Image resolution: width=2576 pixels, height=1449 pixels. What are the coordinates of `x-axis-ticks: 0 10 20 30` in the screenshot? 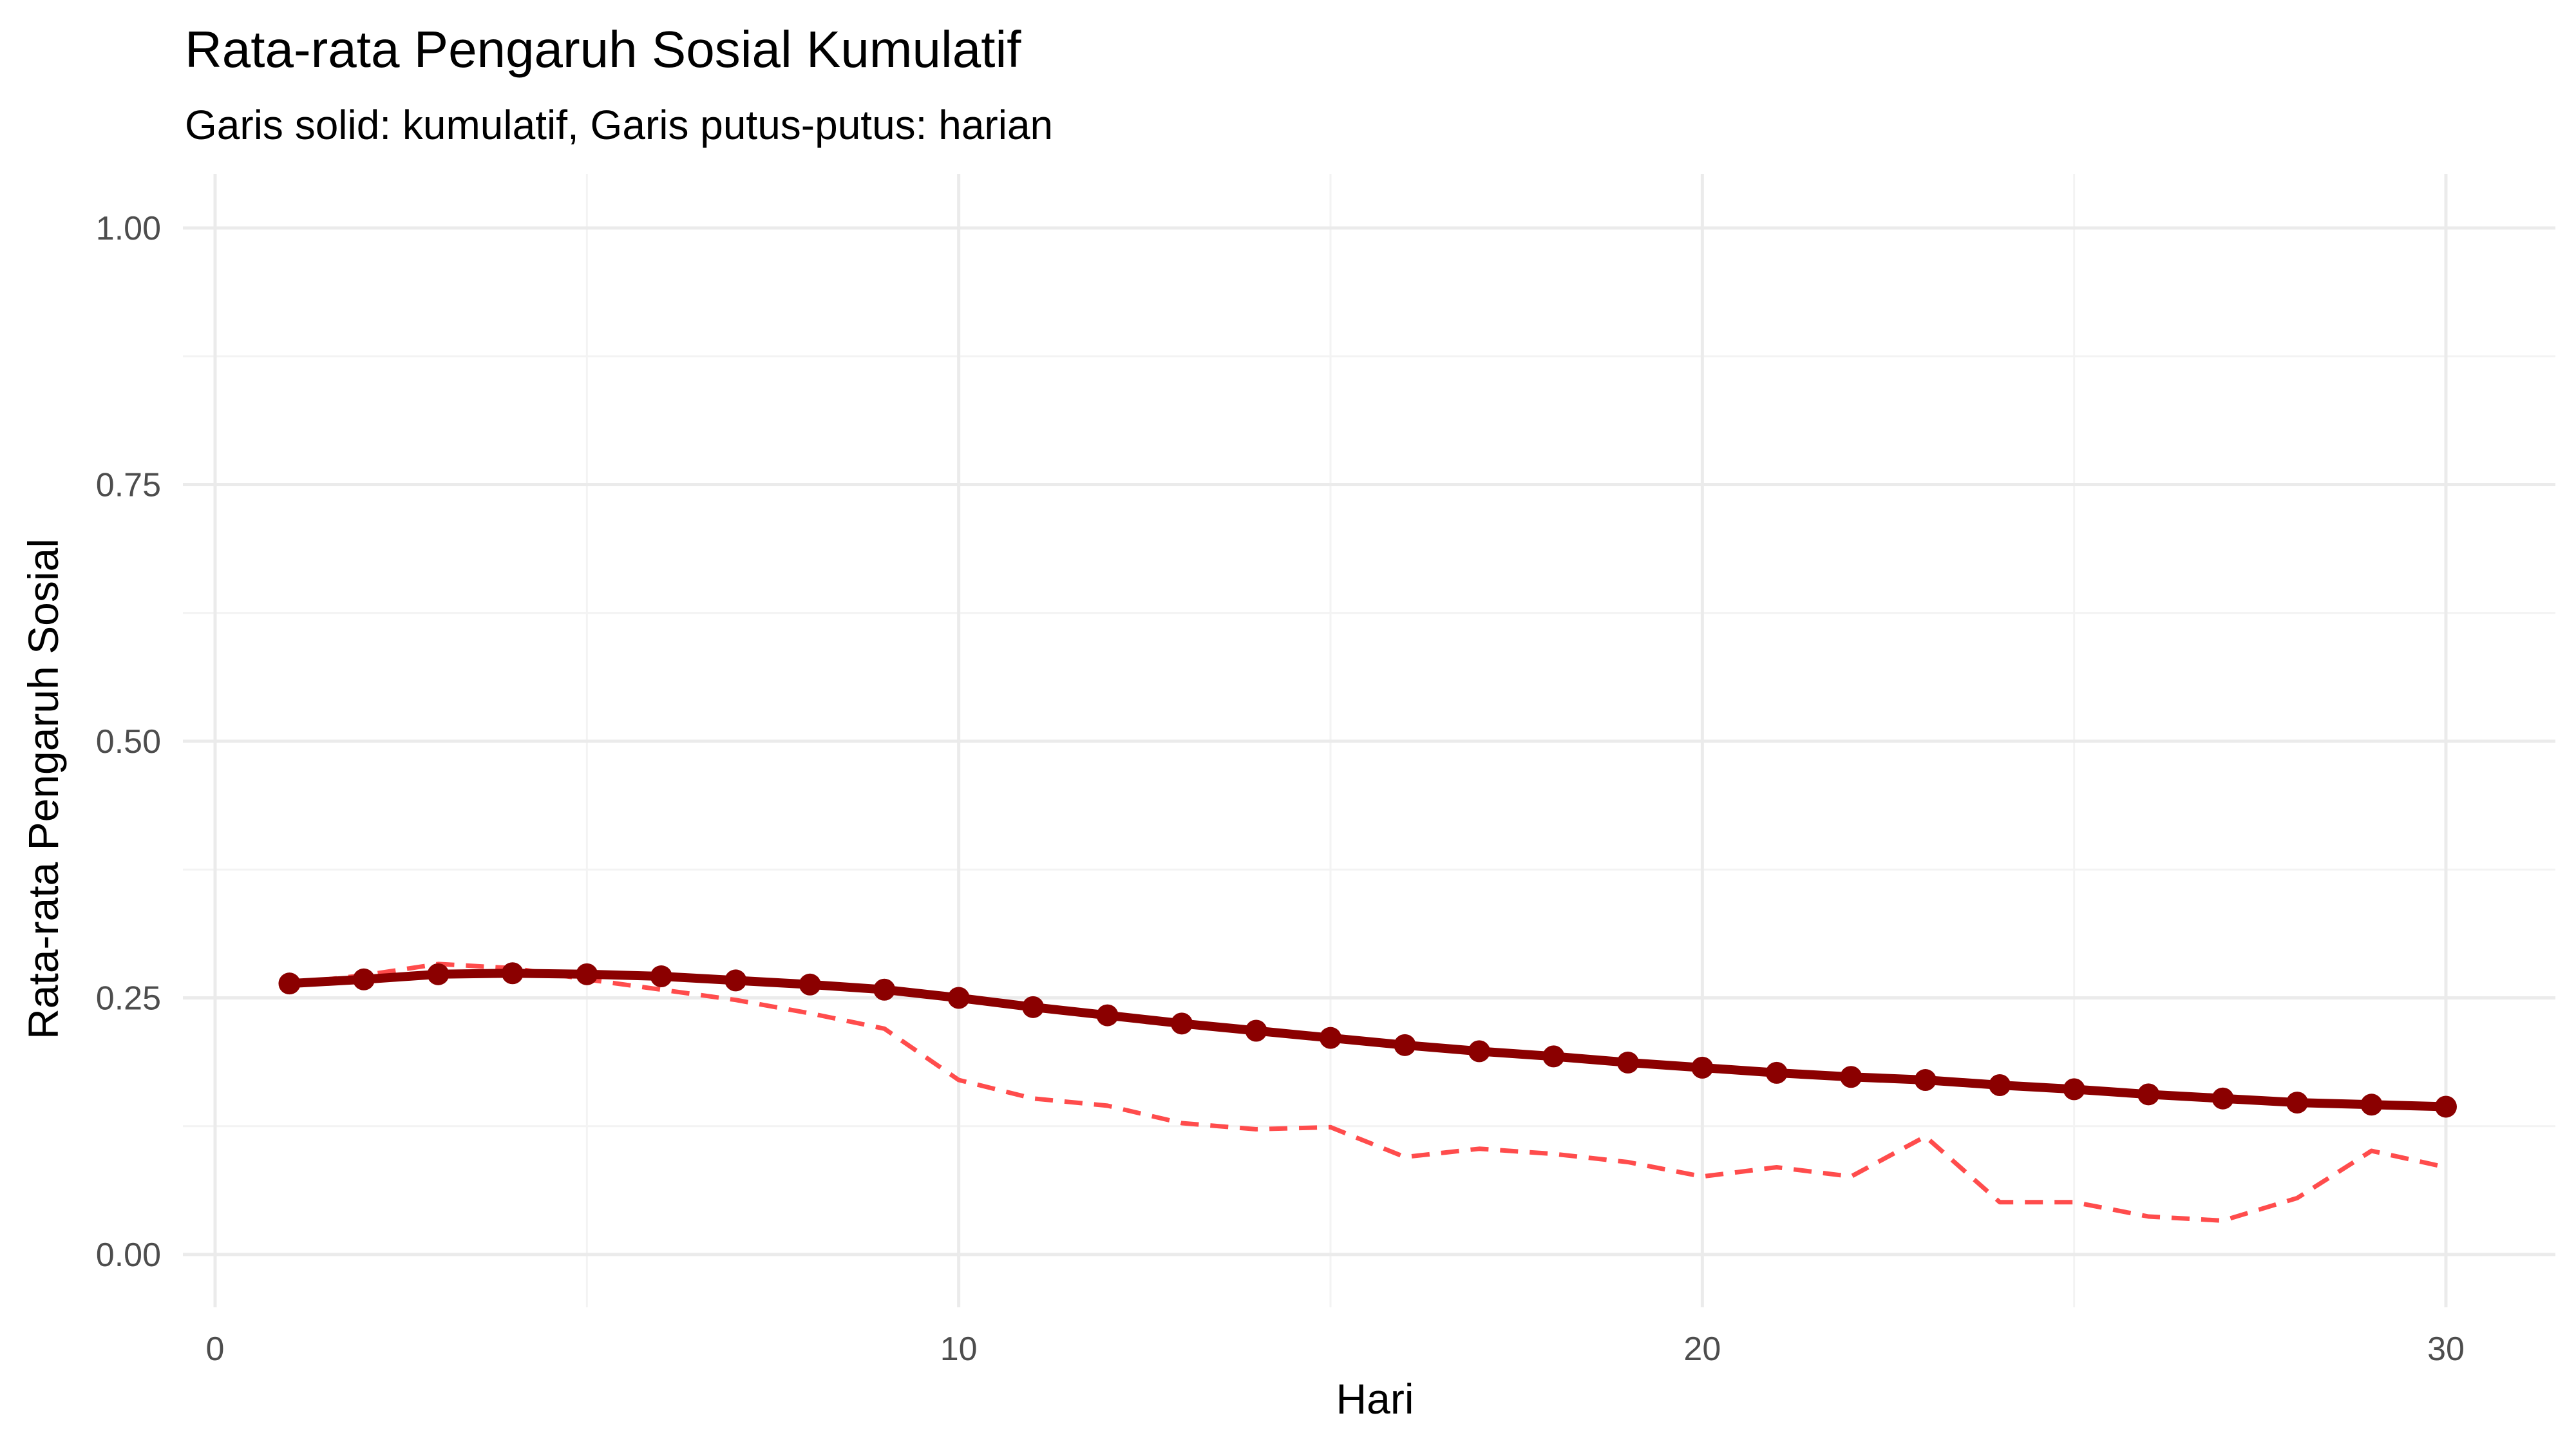 It's located at (1335, 1349).